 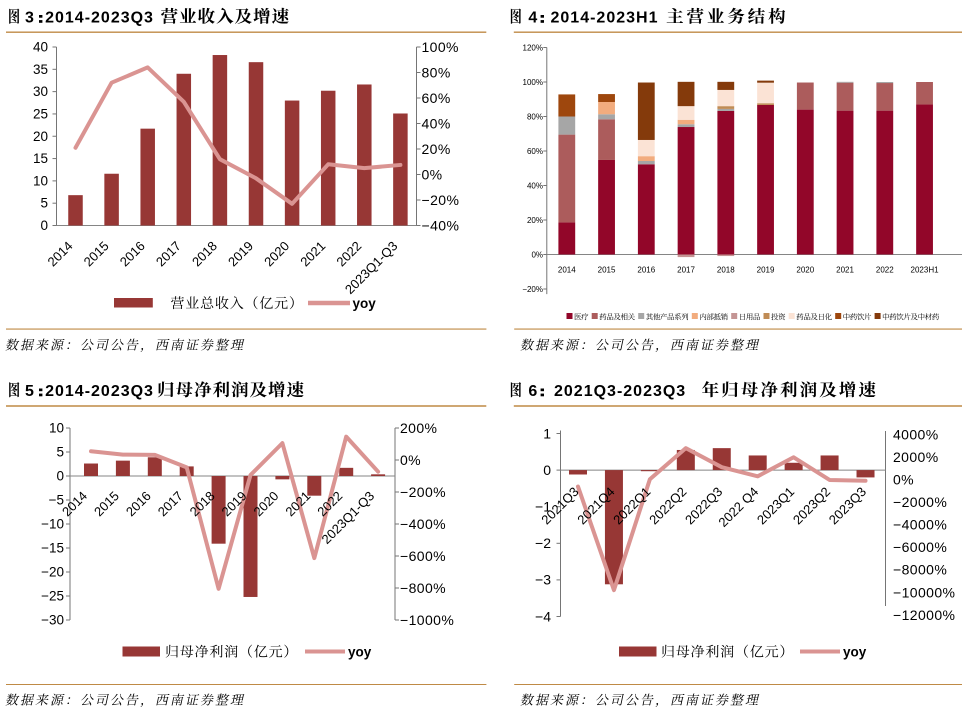 What do you see at coordinates (40, 158) in the screenshot?
I see `svg-text: 15` at bounding box center [40, 158].